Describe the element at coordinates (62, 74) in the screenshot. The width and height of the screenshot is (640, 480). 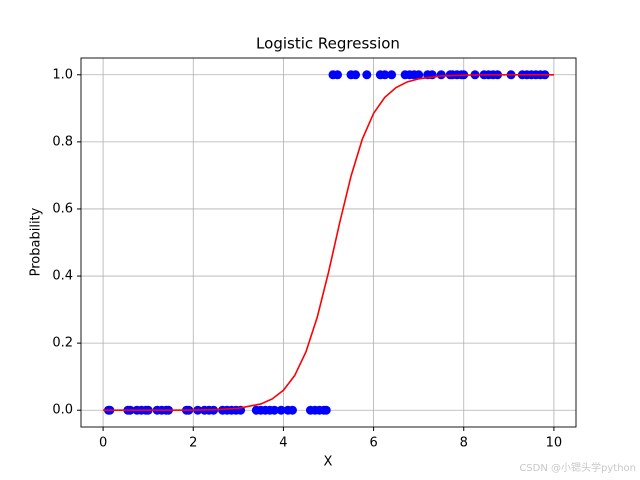
I see `y-tick-label: 1.0` at that location.